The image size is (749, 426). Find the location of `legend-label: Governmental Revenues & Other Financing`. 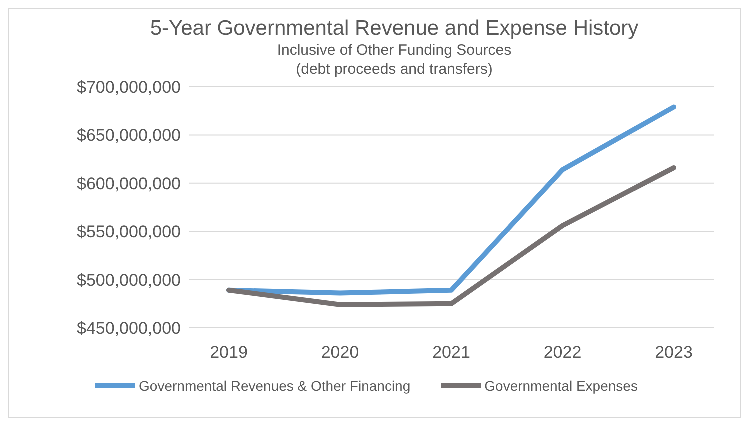

legend-label: Governmental Revenues & Other Financing is located at coordinates (275, 386).